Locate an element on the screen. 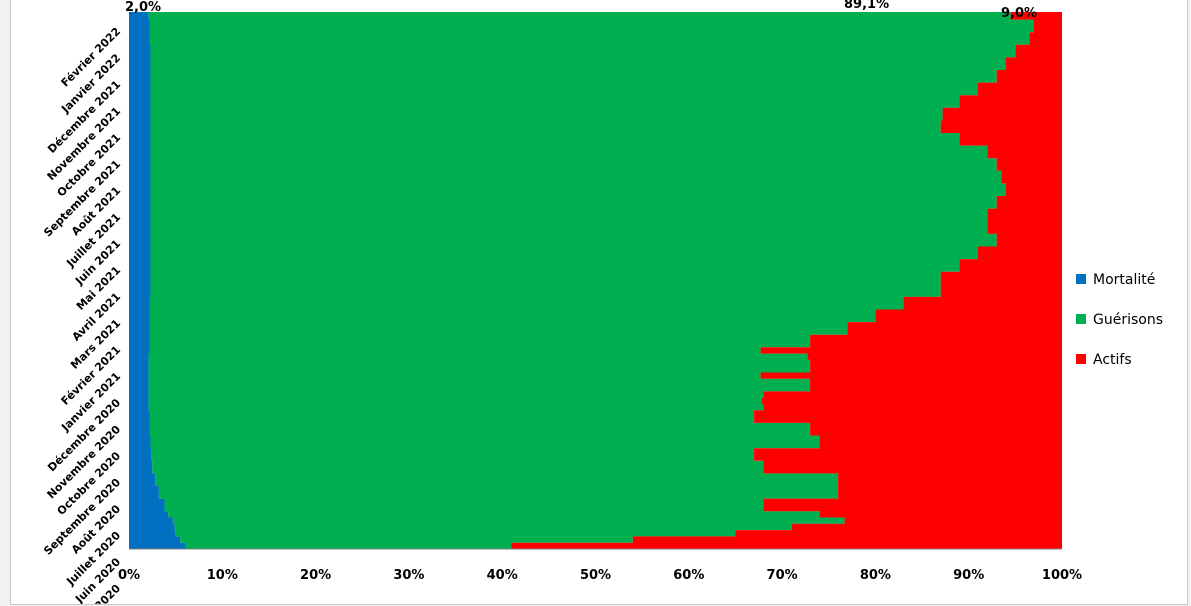 This screenshot has width=1191, height=606. x-tick-label: 30% is located at coordinates (408, 575).